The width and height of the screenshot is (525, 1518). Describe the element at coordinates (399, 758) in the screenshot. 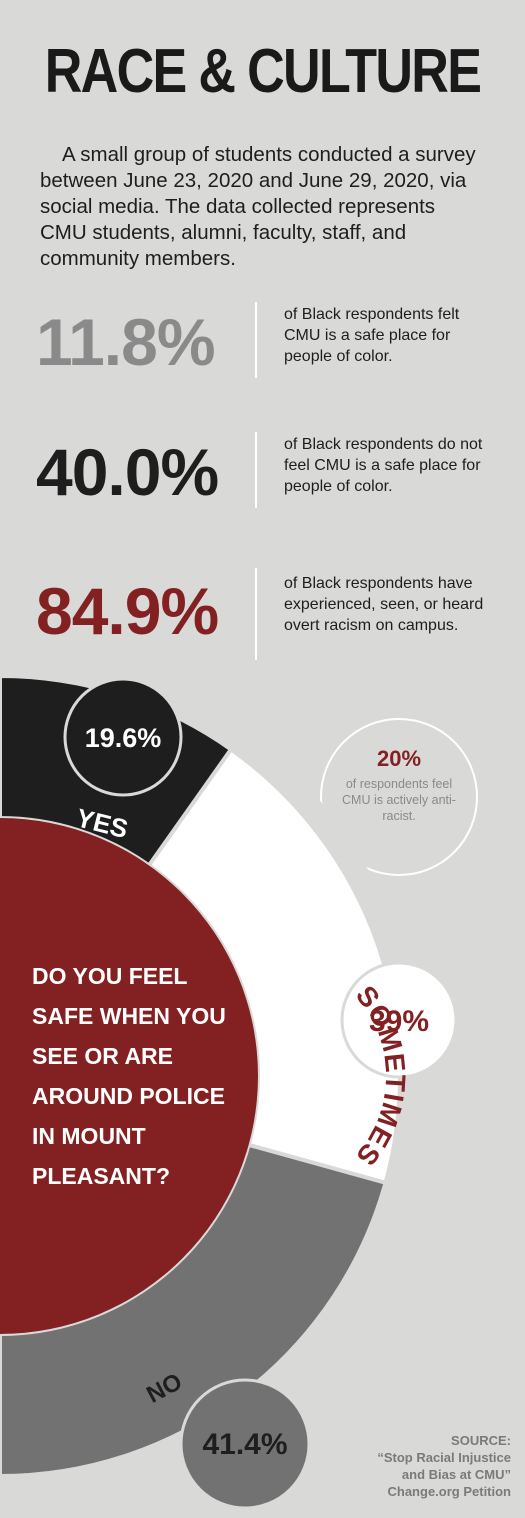

I see `callout-value: 20%` at that location.